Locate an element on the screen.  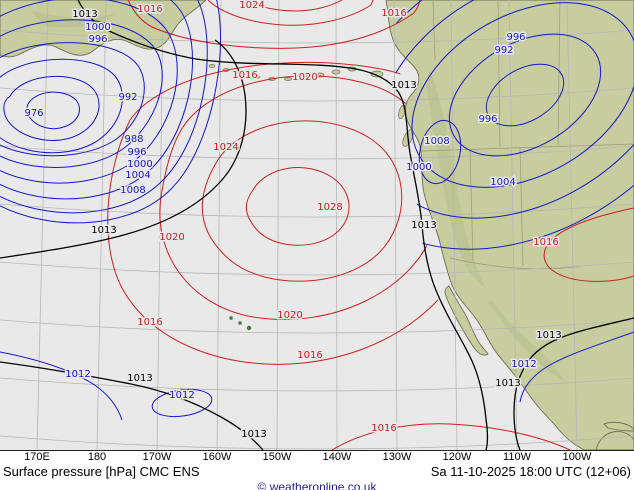
longitude-label-100W: 100W is located at coordinates (577, 457).